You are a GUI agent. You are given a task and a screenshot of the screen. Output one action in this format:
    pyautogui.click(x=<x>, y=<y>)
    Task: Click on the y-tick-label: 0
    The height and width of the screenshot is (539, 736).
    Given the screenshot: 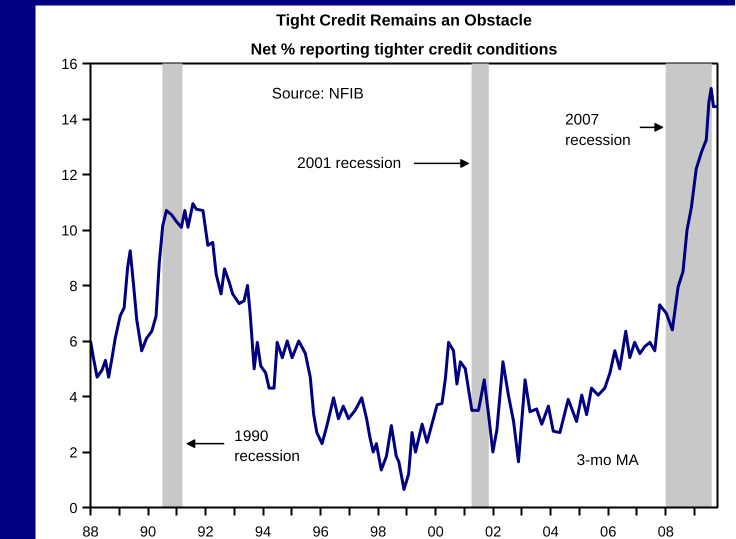 What is the action you would take?
    pyautogui.click(x=73, y=509)
    